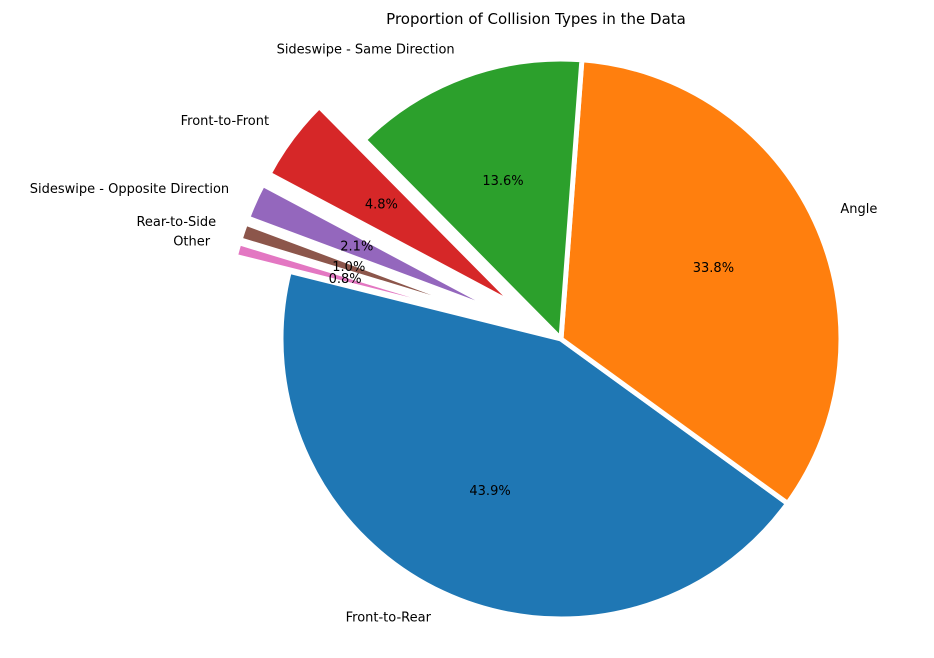 This screenshot has height=658, width=934. What do you see at coordinates (345, 279) in the screenshot?
I see `slice-percentage: 0.8%` at bounding box center [345, 279].